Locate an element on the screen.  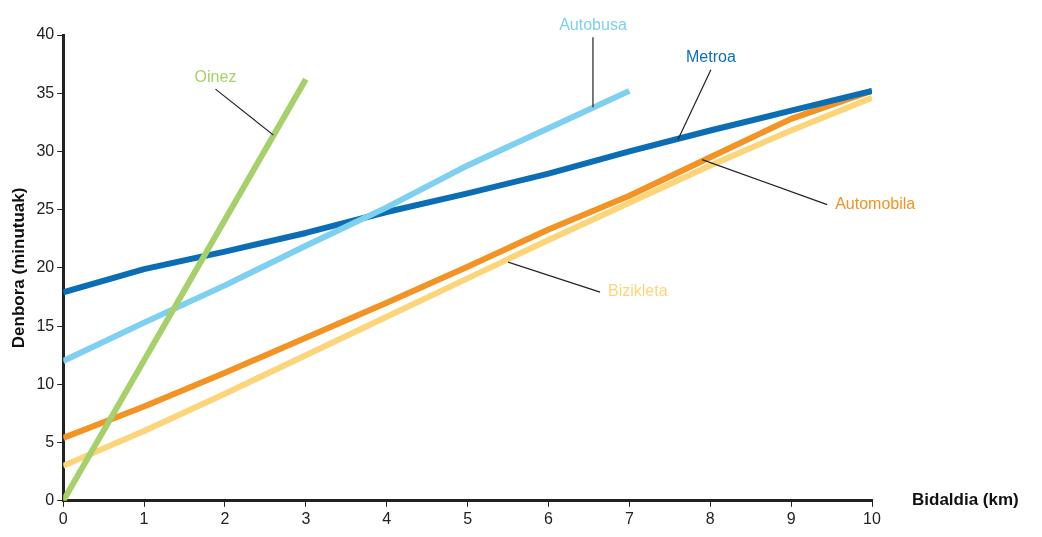
x-tick-label: 10 is located at coordinates (872, 518).